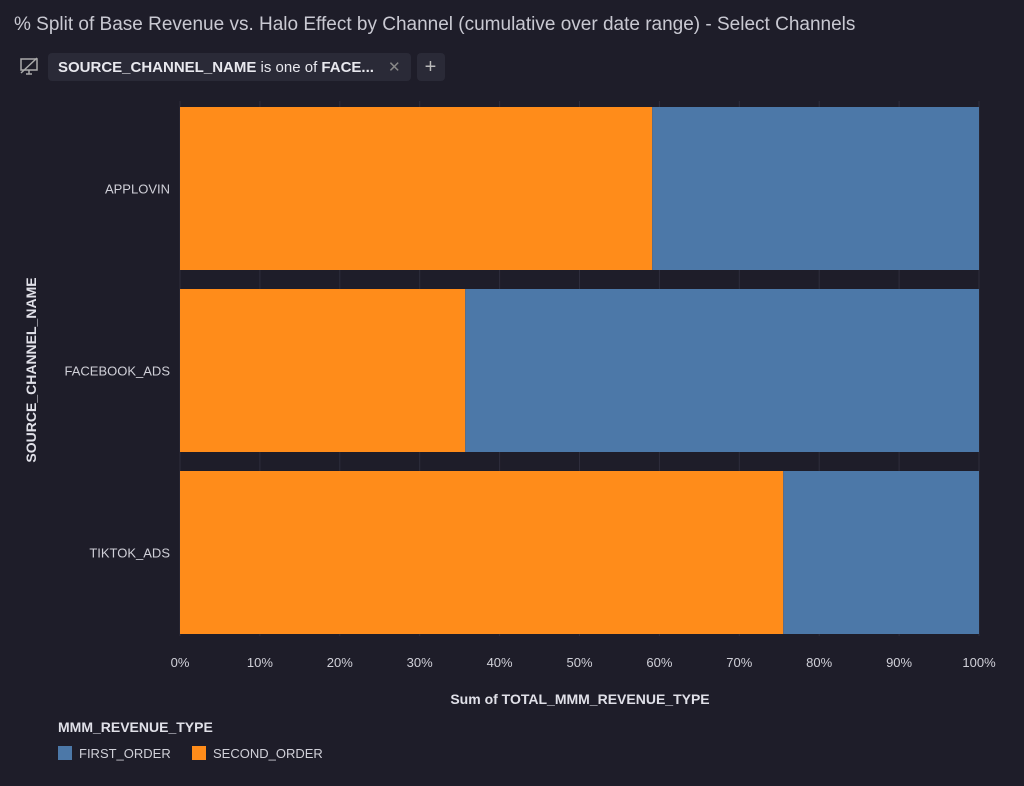  What do you see at coordinates (199, 753) in the screenshot?
I see `legend-swatch-second_order` at bounding box center [199, 753].